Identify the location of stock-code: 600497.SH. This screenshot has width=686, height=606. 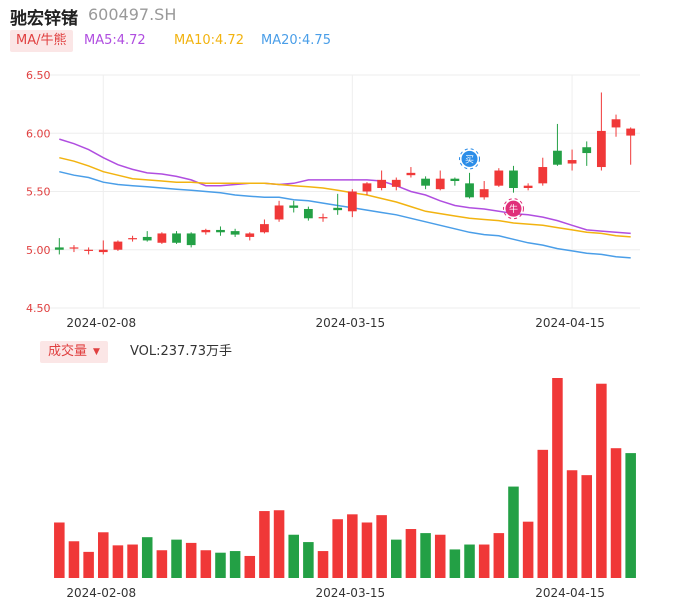
(132, 14).